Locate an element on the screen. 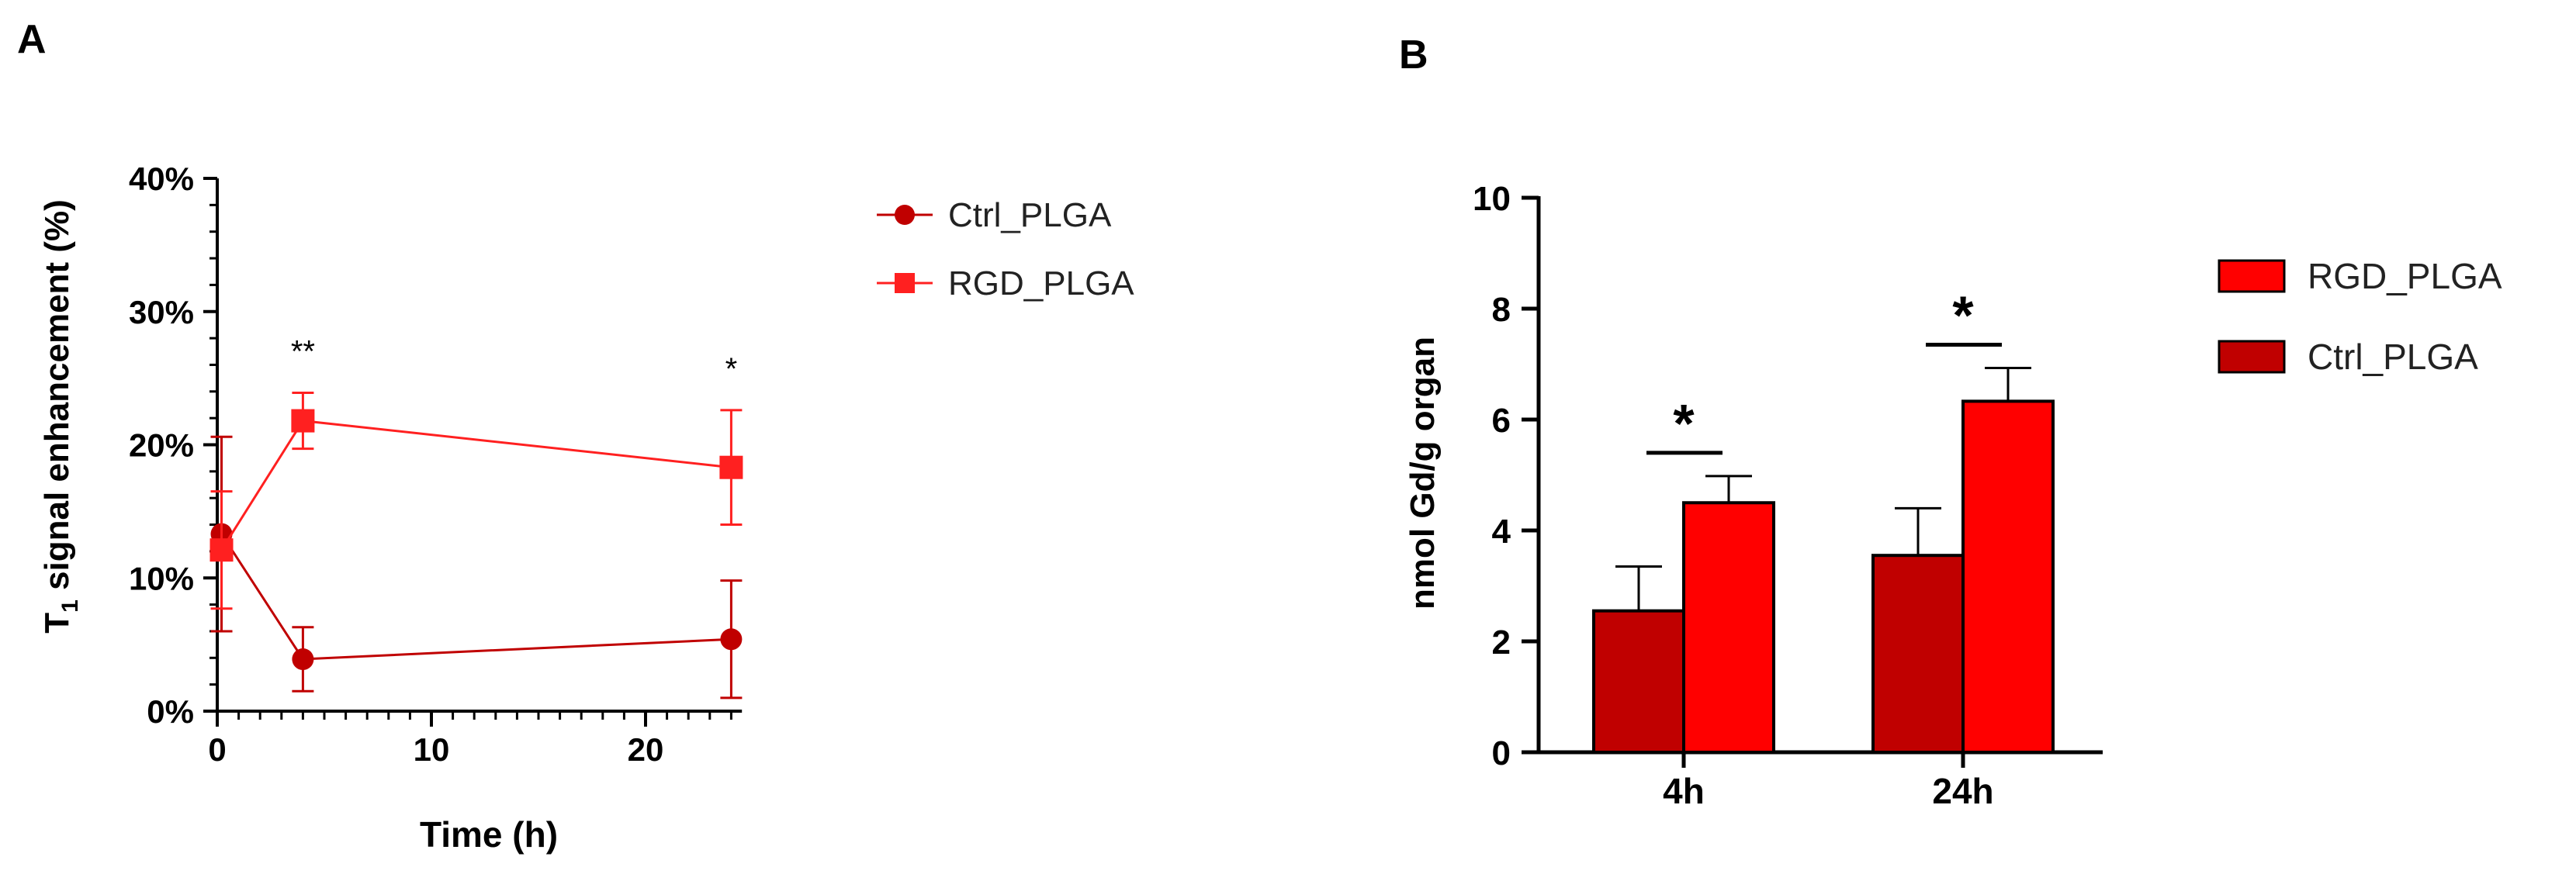  legend-rgd-label: RGD_PLGA is located at coordinates (1041, 283).